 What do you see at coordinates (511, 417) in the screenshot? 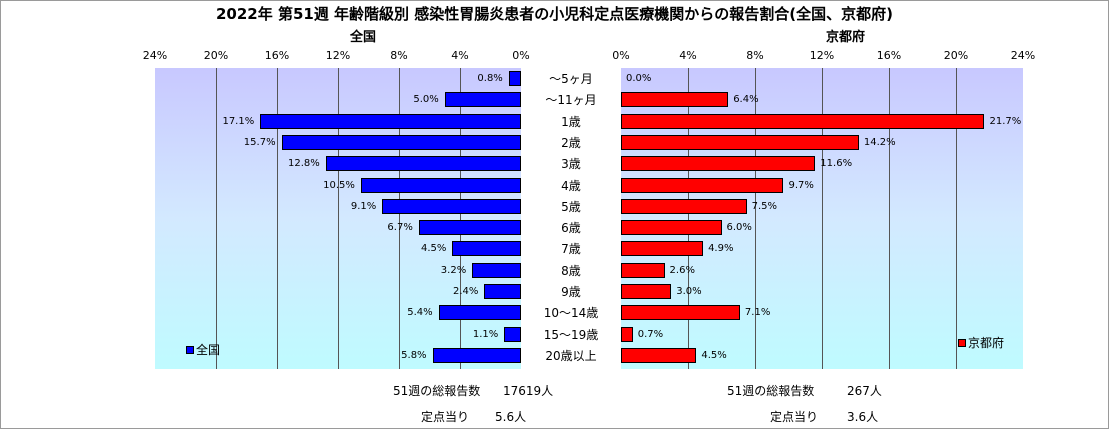
I see `zenkoku-per-value: 5.6人` at bounding box center [511, 417].